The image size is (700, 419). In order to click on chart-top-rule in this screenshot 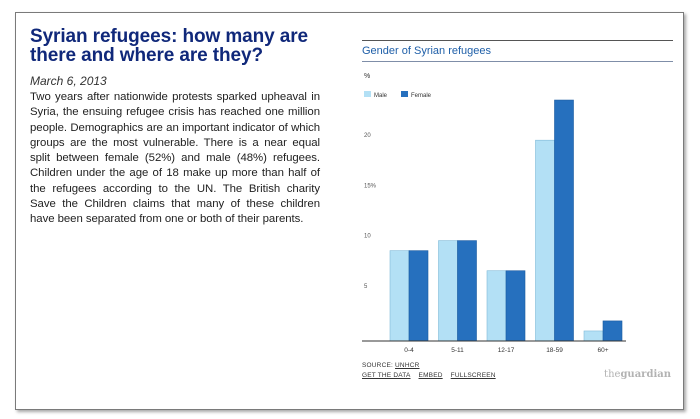, I will do `click(517, 40)`.